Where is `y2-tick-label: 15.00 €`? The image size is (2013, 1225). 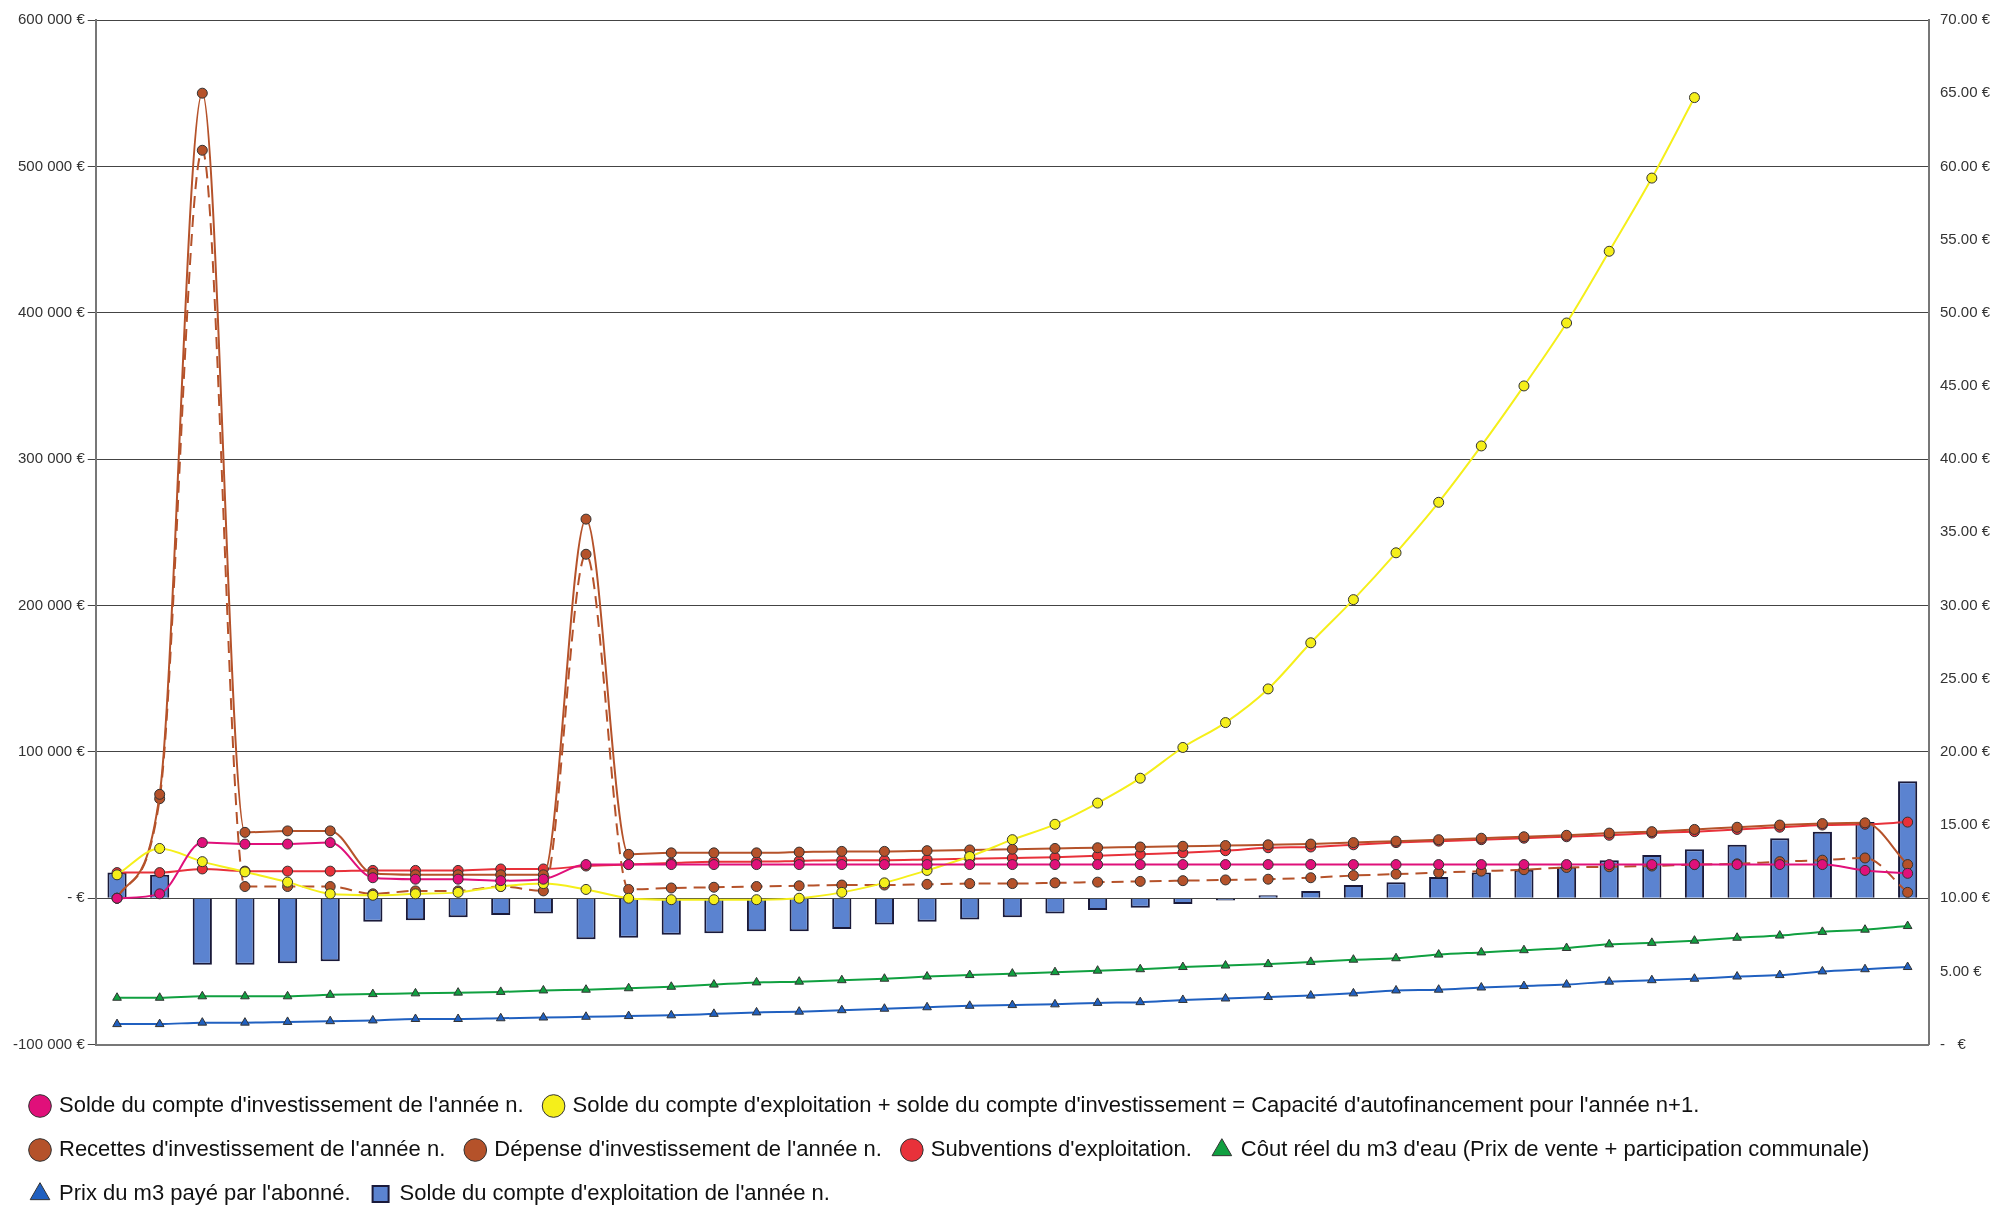 y2-tick-label: 15.00 € is located at coordinates (1965, 824).